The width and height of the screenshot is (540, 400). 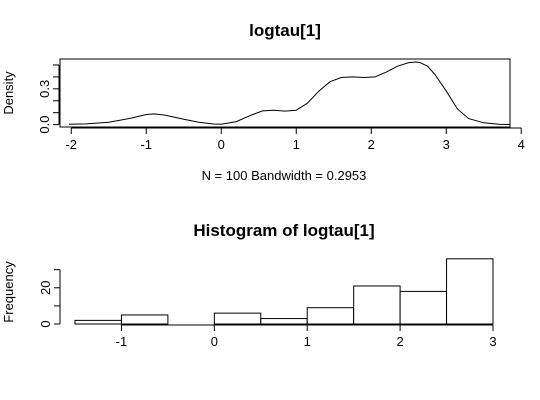 I want to click on histogram-y-axis: 0 20, so click(x=49, y=298).